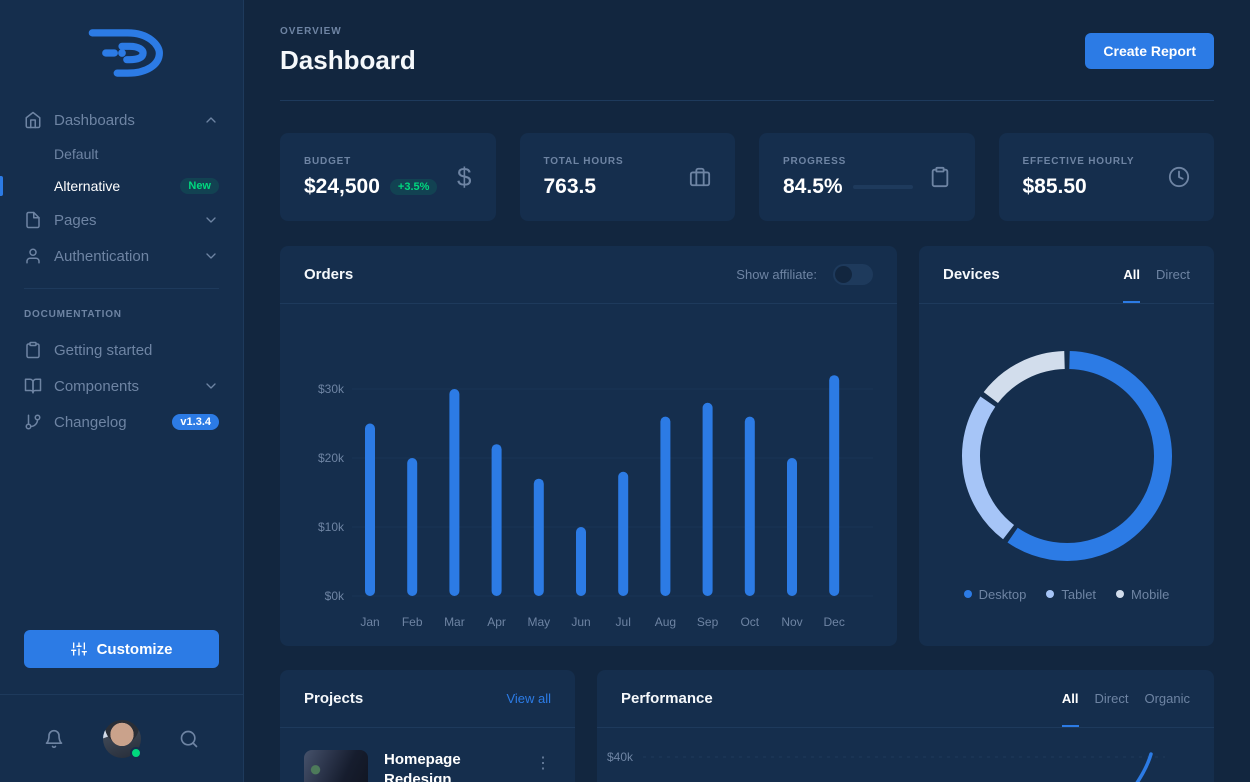 The height and width of the screenshot is (782, 1250). What do you see at coordinates (583, 161) in the screenshot?
I see `stat-label: Total hours` at bounding box center [583, 161].